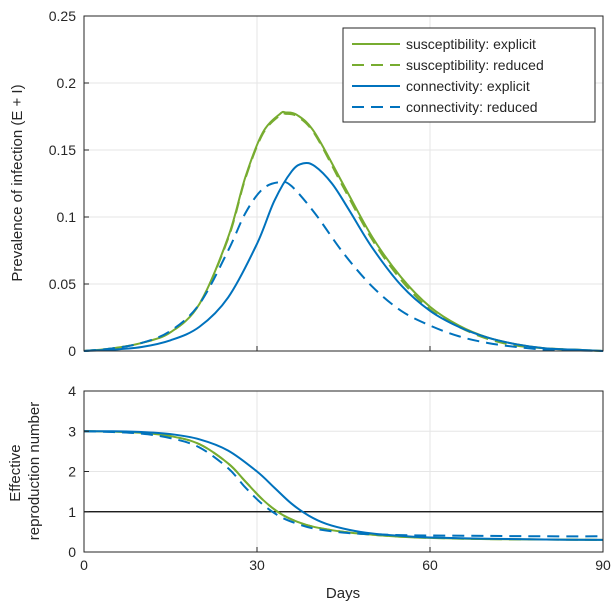 This screenshot has height=603, width=612. I want to click on prevalence-y-tick-label: 0.25, so click(62, 16).